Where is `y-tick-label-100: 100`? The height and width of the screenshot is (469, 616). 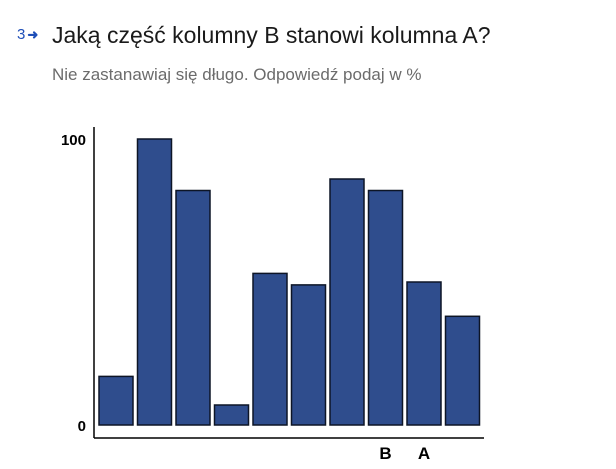
y-tick-label-100: 100 is located at coordinates (73, 140).